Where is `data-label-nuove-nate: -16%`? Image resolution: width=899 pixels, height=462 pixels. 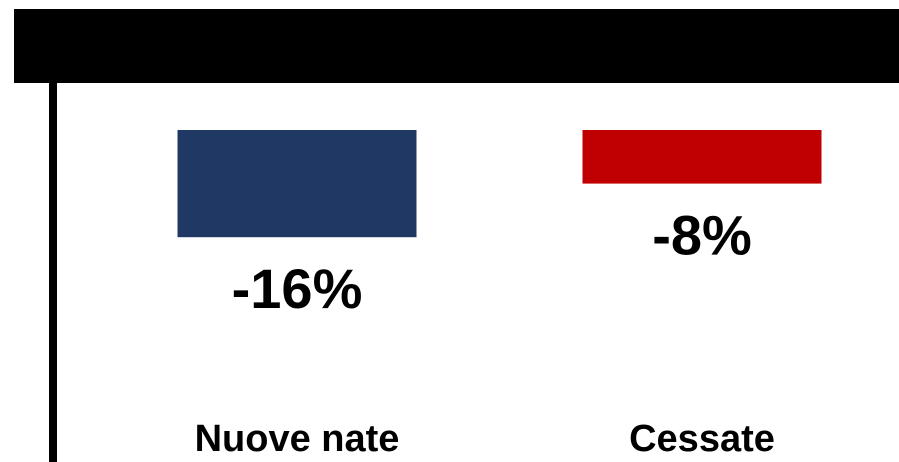
data-label-nuove-nate: -16% is located at coordinates (297, 288).